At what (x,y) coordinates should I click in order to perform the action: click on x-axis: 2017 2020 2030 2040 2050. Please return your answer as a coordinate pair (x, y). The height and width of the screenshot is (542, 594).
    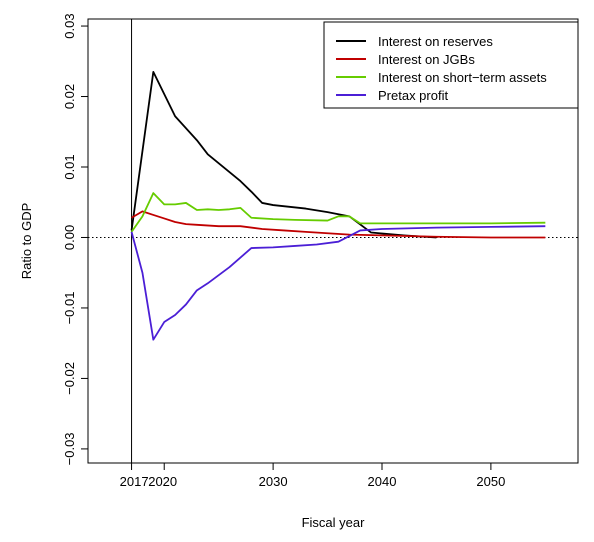
    Looking at the image, I should click on (312, 476).